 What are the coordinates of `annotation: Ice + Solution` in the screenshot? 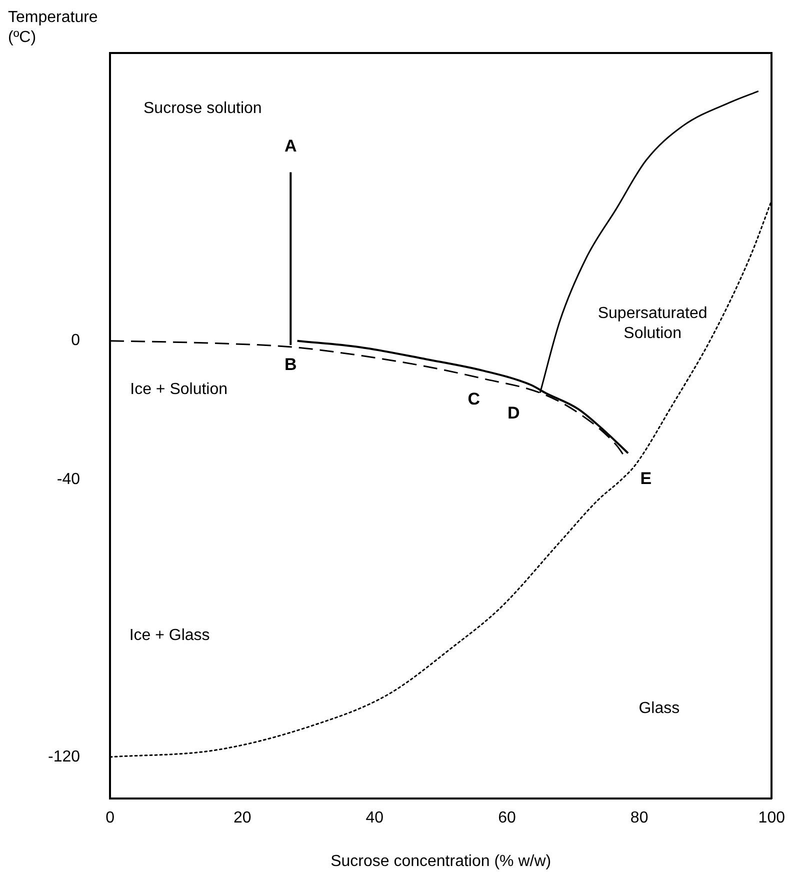 It's located at (179, 389).